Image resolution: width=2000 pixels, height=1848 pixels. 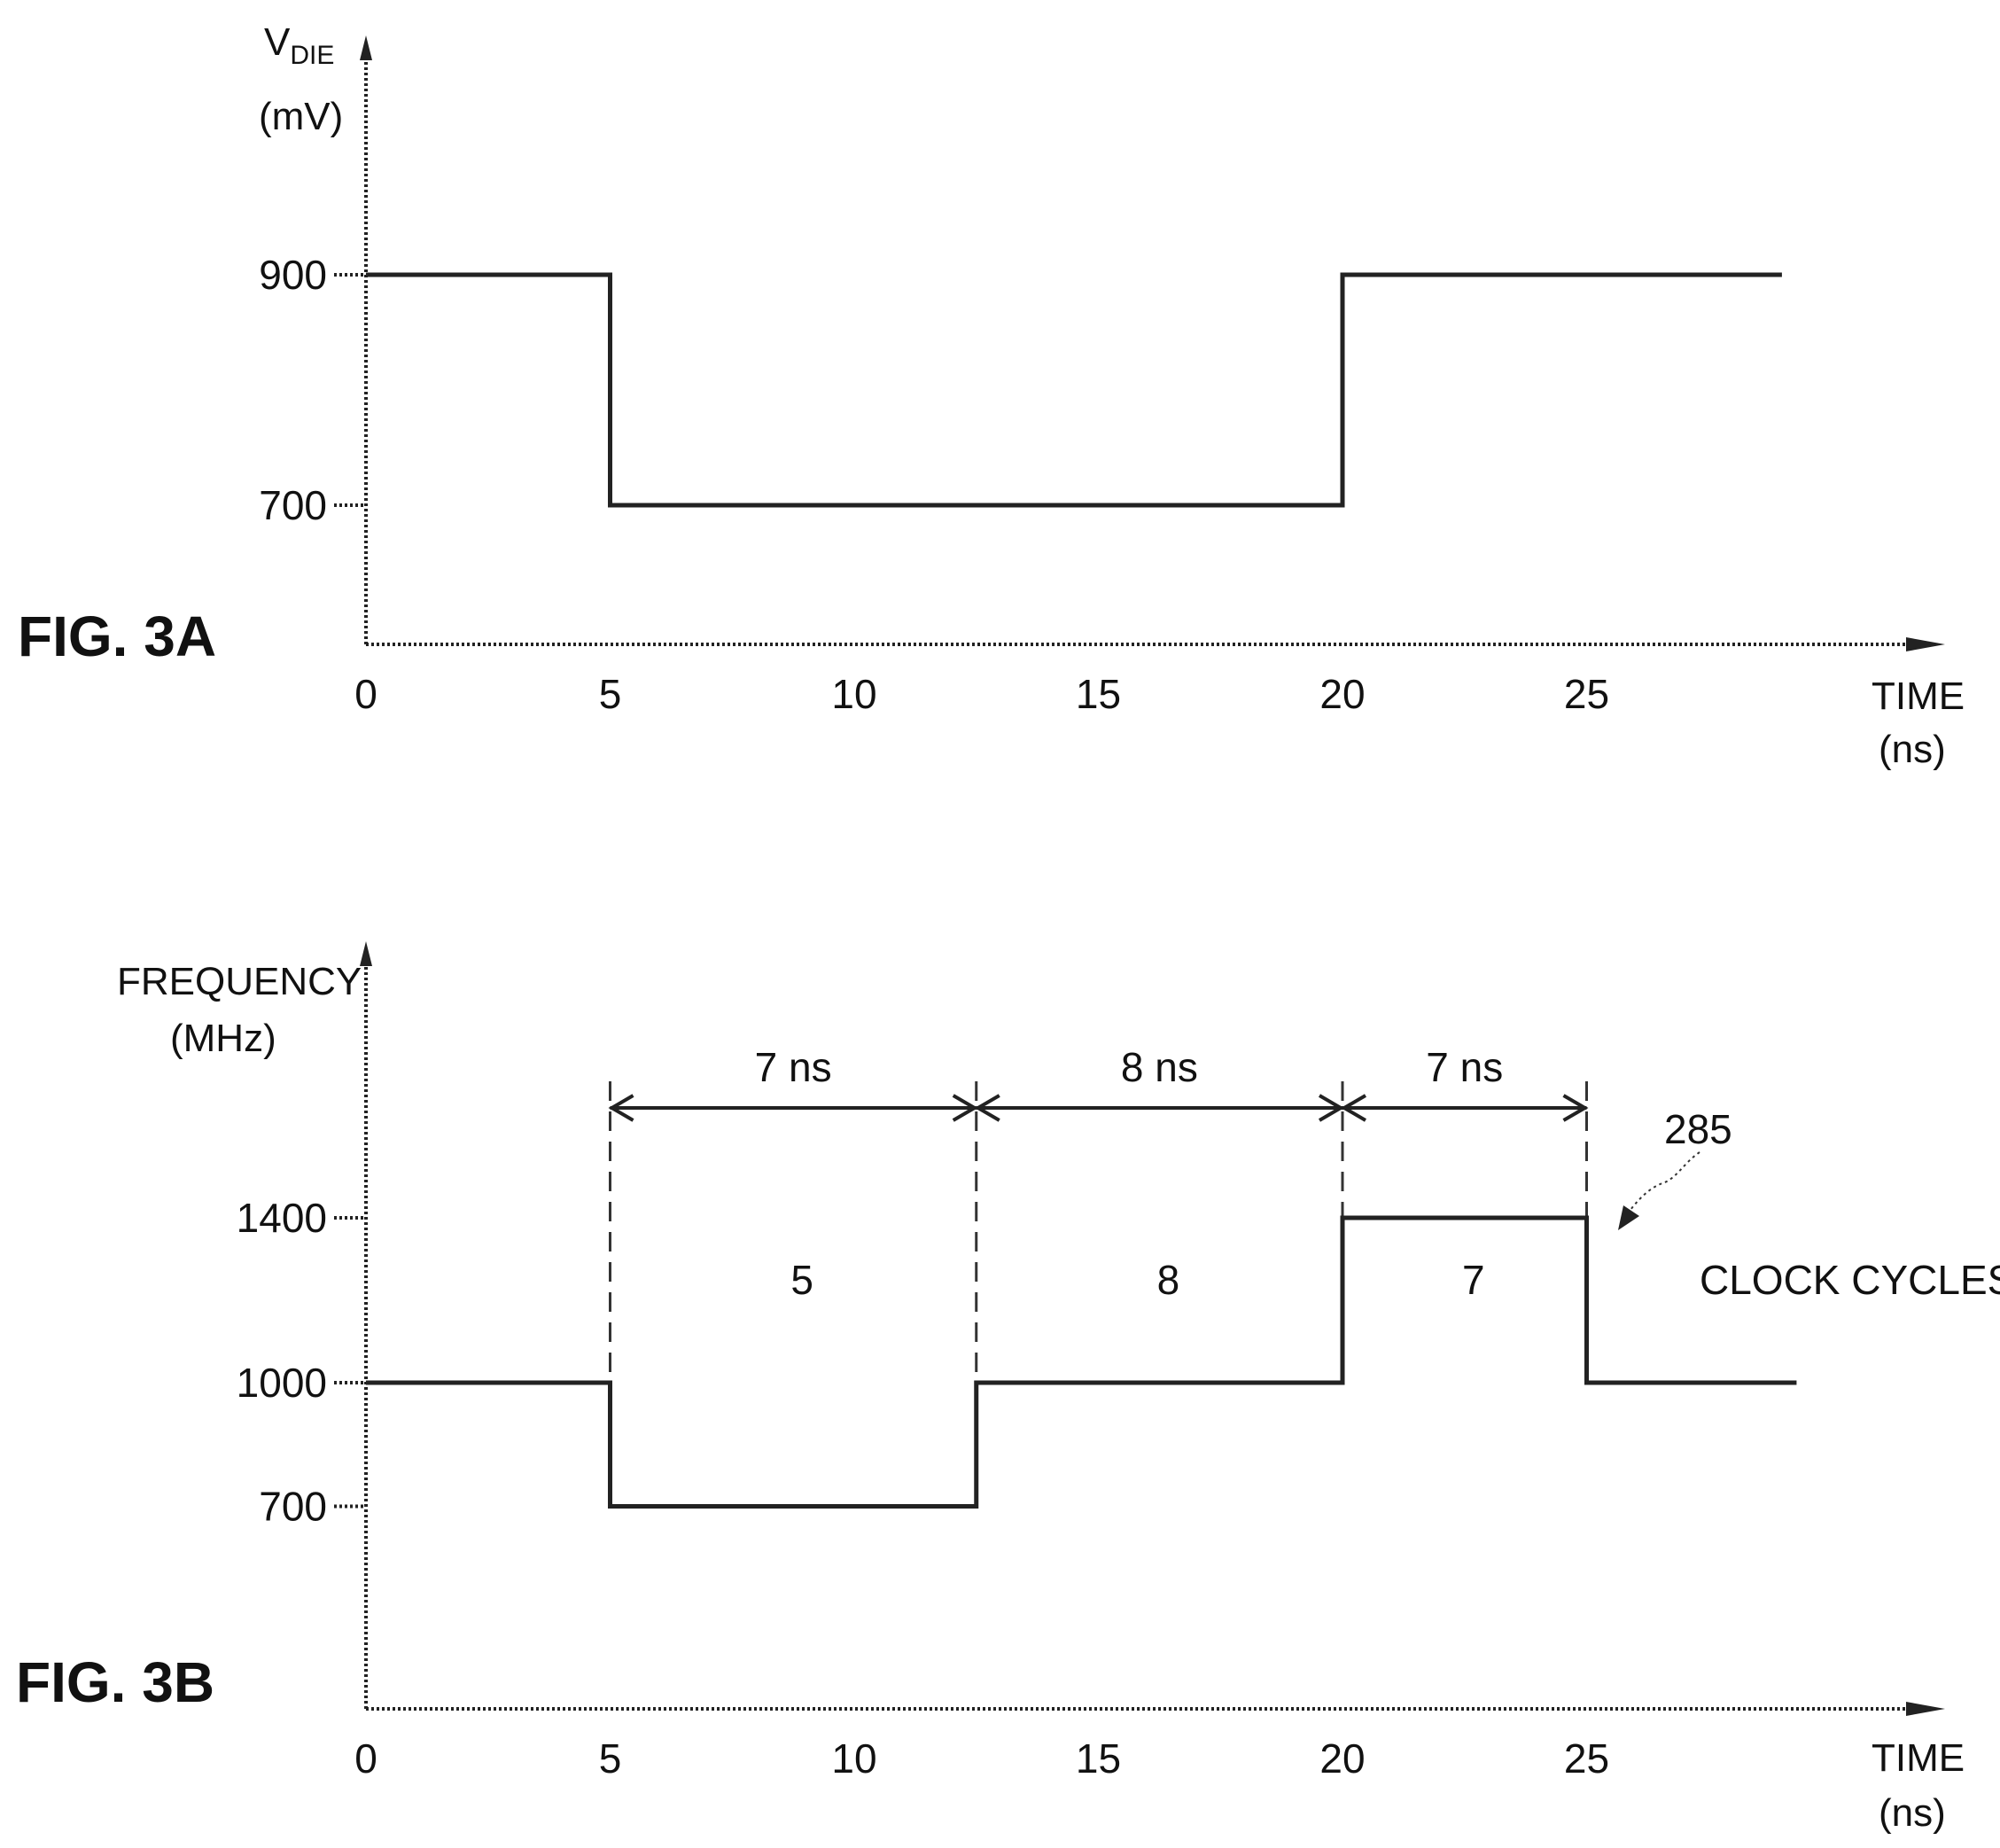 I want to click on fig-3a-y-tick-label: 700, so click(x=293, y=505).